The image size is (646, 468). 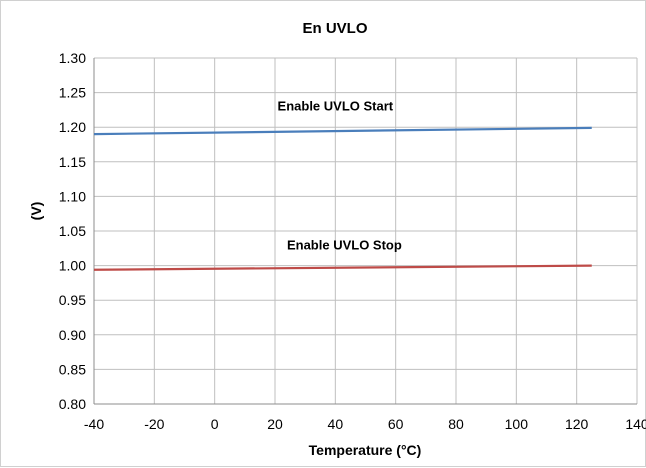 I want to click on x-tick-label: 20, so click(x=275, y=424).